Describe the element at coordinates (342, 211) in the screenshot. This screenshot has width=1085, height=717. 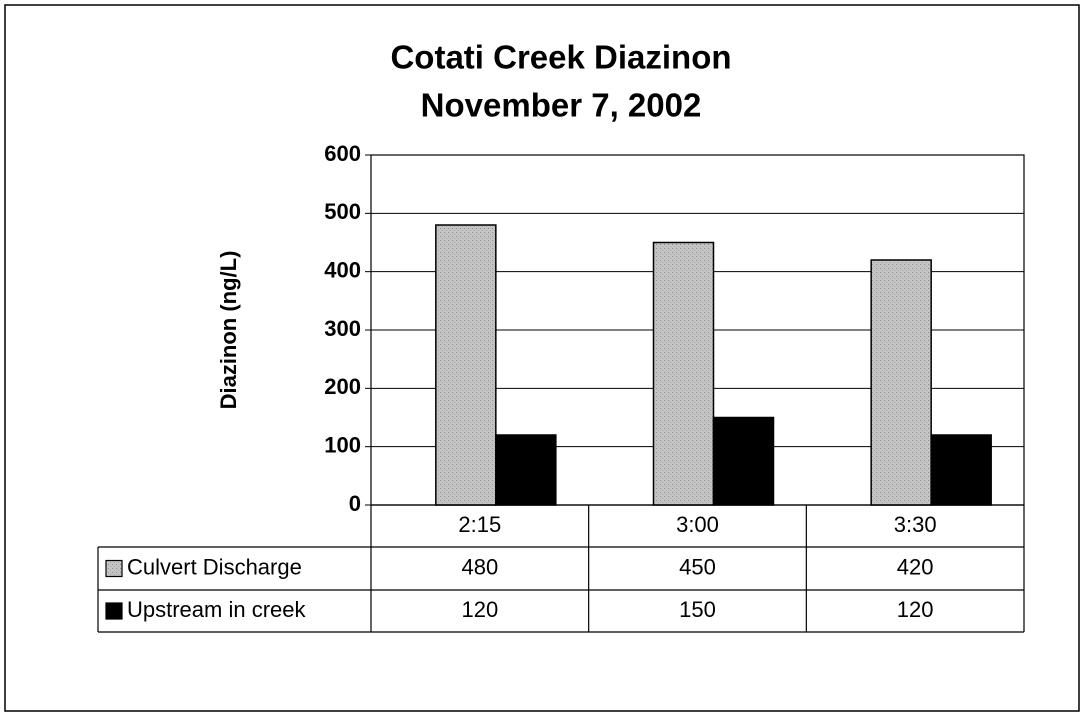
I see `y-tick-label: 500` at that location.